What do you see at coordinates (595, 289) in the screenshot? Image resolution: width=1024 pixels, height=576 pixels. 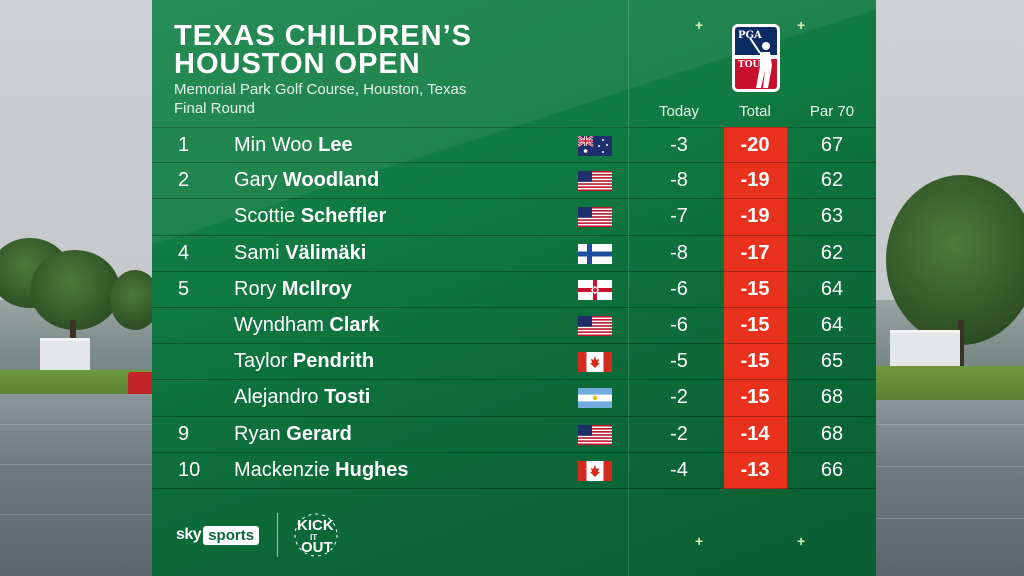 I see `northern-ireland-flag-icon` at bounding box center [595, 289].